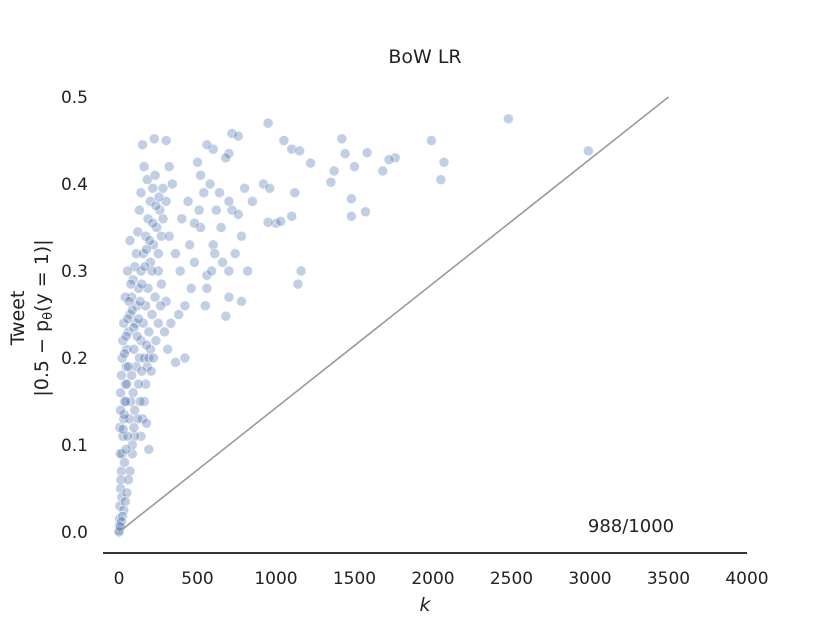 The width and height of the screenshot is (830, 623). What do you see at coordinates (74, 98) in the screenshot?
I see `y-tick-label: 0.5` at bounding box center [74, 98].